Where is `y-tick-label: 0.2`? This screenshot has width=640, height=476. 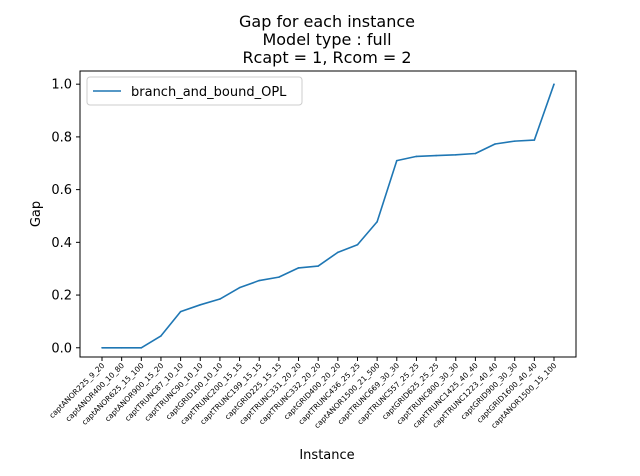 y-tick-label: 0.2 is located at coordinates (61, 296).